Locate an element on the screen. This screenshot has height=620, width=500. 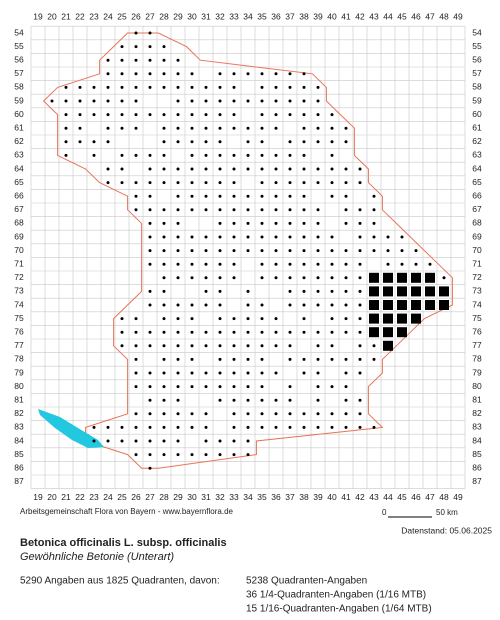
column-label: 43 is located at coordinates (374, 497).